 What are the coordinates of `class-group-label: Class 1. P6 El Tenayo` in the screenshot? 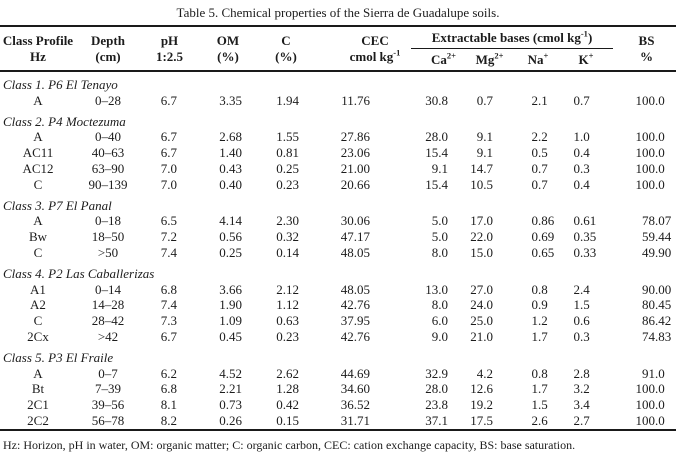 It's located at (60, 84).